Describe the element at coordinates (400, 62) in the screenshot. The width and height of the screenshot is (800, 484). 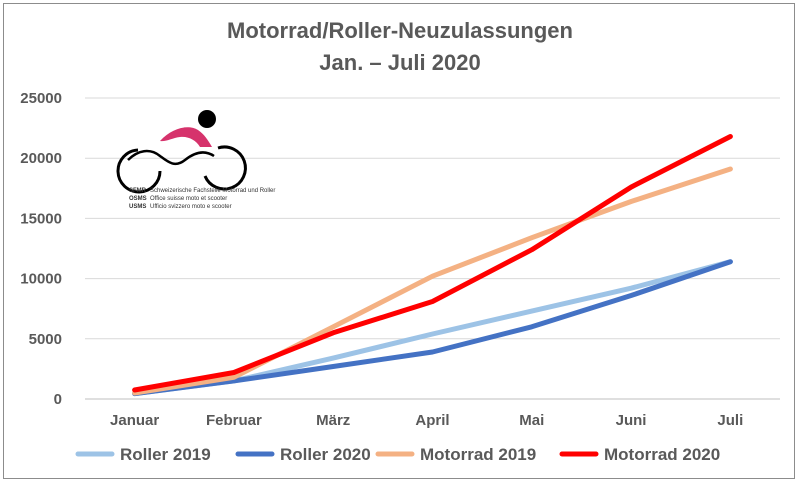
I see `chart-subtitle: Jan. – Juli 2020` at that location.